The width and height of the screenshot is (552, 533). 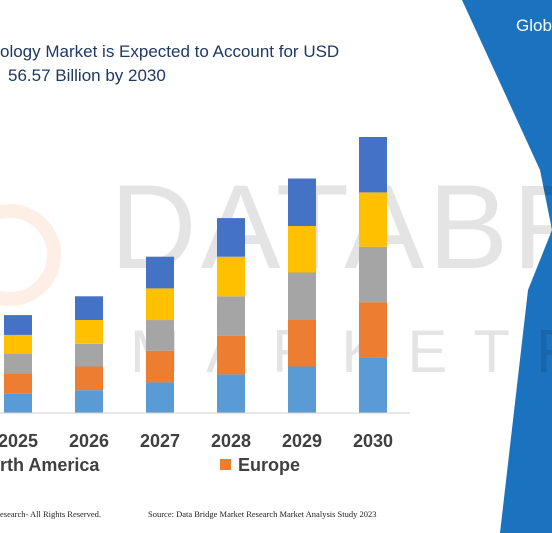 I want to click on legend-label-north-america: rth America, so click(x=50, y=465).